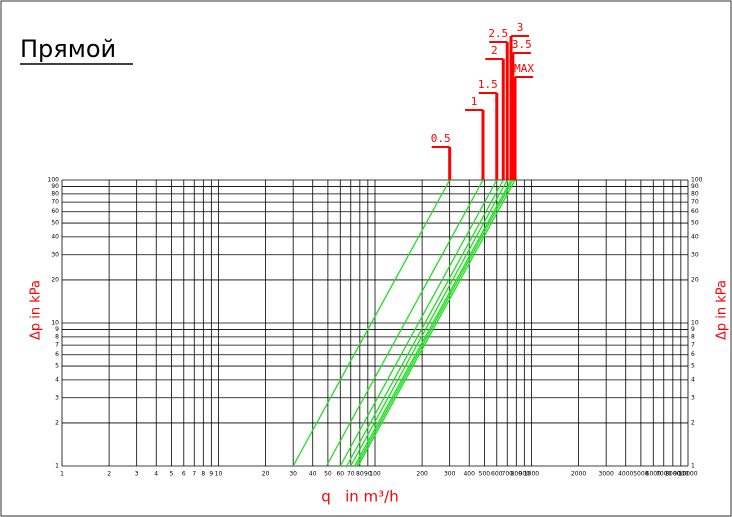  What do you see at coordinates (693, 329) in the screenshot?
I see `y-tick-label-right: 9` at bounding box center [693, 329].